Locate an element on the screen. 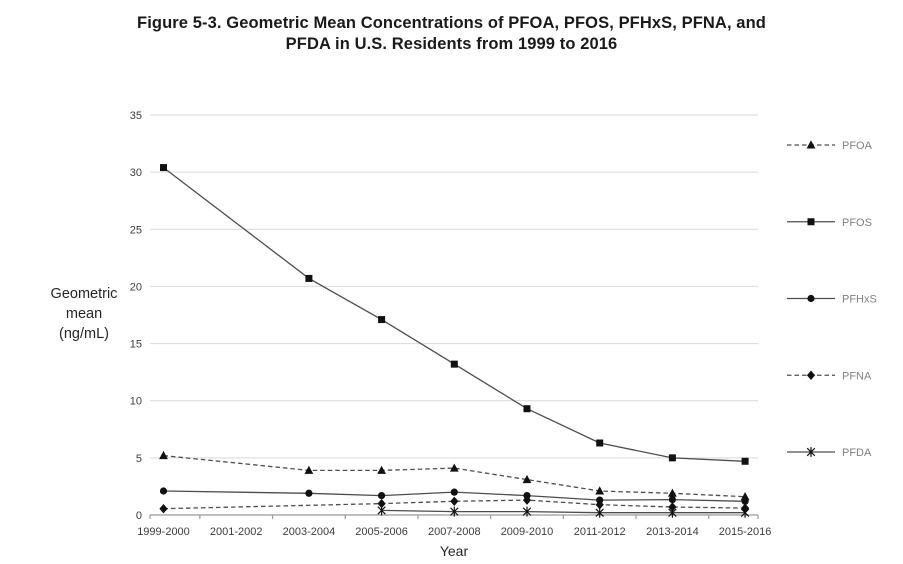 The image size is (903, 564). y-tick-label: 25 is located at coordinates (136, 230).